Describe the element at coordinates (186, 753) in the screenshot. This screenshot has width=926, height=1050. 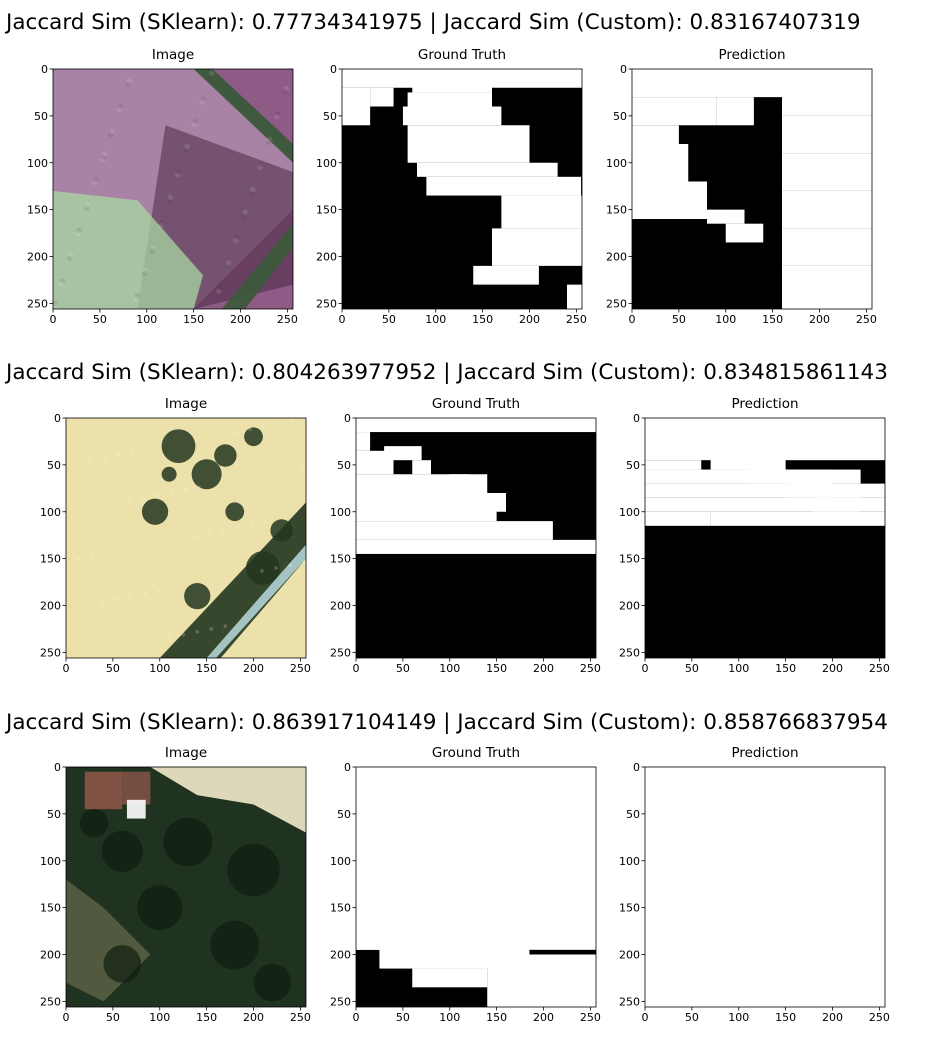
I see `panel-title-image-3: Image` at that location.